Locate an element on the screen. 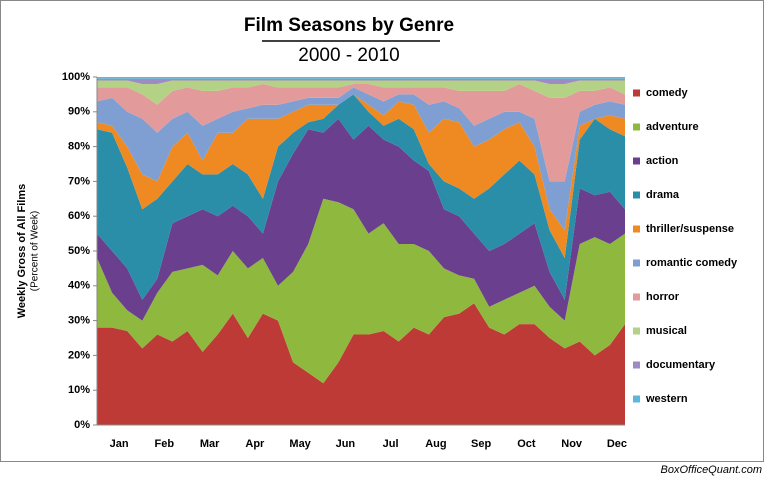  y-tick-label: 30% is located at coordinates (79, 321).